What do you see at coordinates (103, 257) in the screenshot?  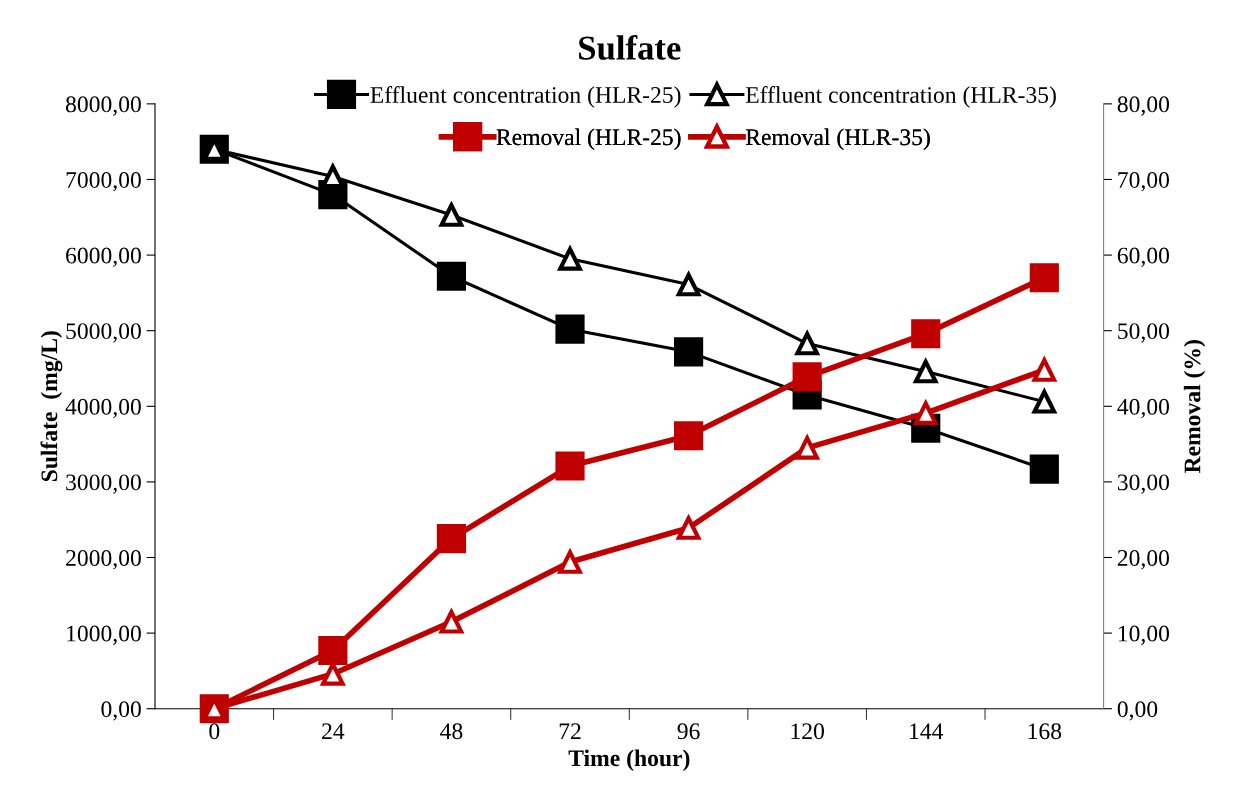 I see `y-tick-label: 6000,00` at bounding box center [103, 257].